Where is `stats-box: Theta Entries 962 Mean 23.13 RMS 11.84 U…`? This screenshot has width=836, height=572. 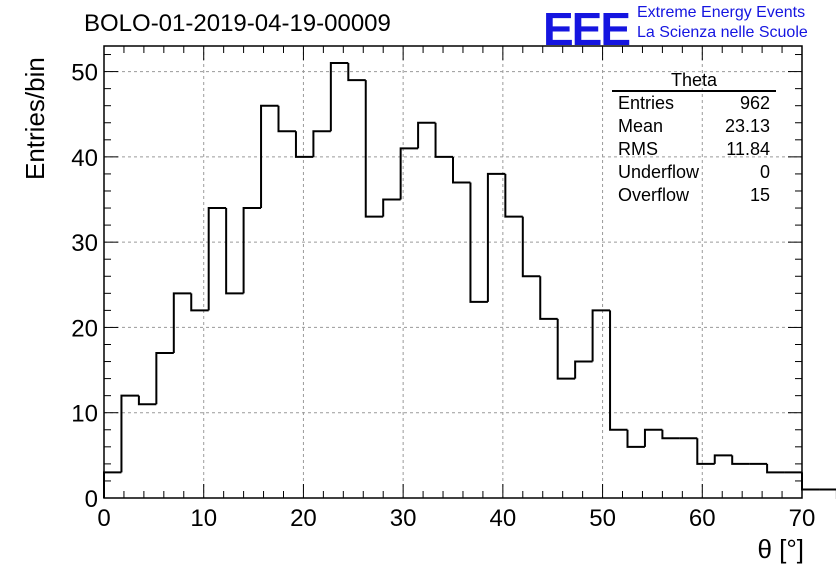
stats-box: Theta Entries 962 Mean 23.13 RMS 11.84 U… is located at coordinates (694, 138).